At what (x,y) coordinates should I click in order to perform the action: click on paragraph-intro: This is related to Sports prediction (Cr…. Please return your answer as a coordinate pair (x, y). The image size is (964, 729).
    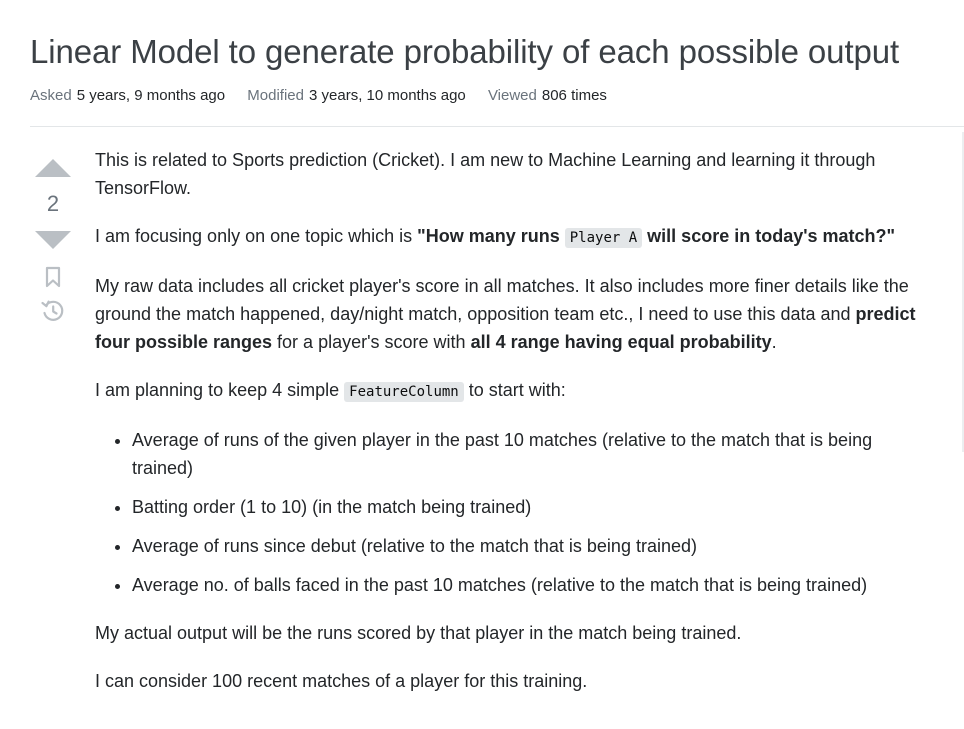
    Looking at the image, I should click on (485, 174).